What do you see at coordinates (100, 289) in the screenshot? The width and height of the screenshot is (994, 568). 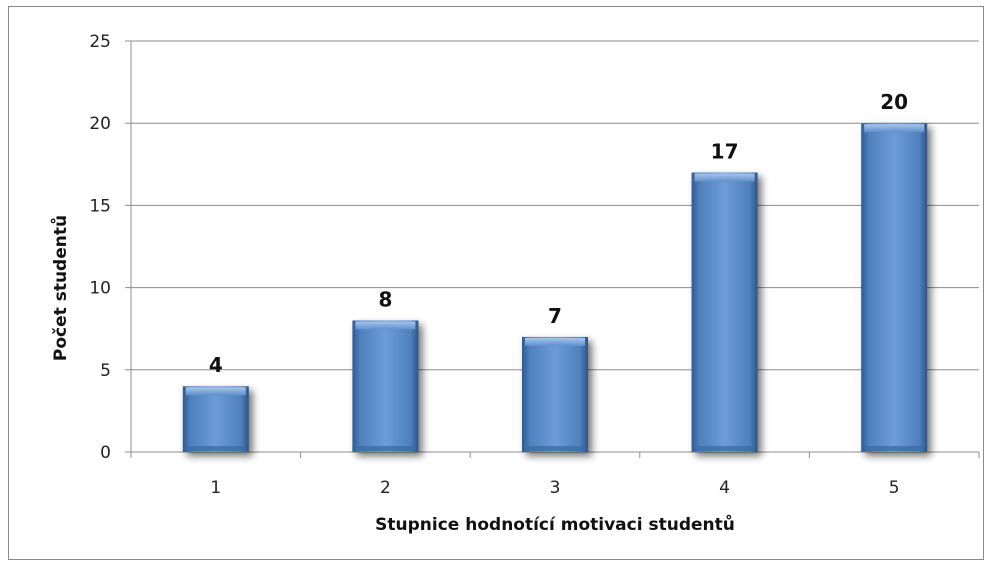 I see `y-tick-label: 10` at bounding box center [100, 289].